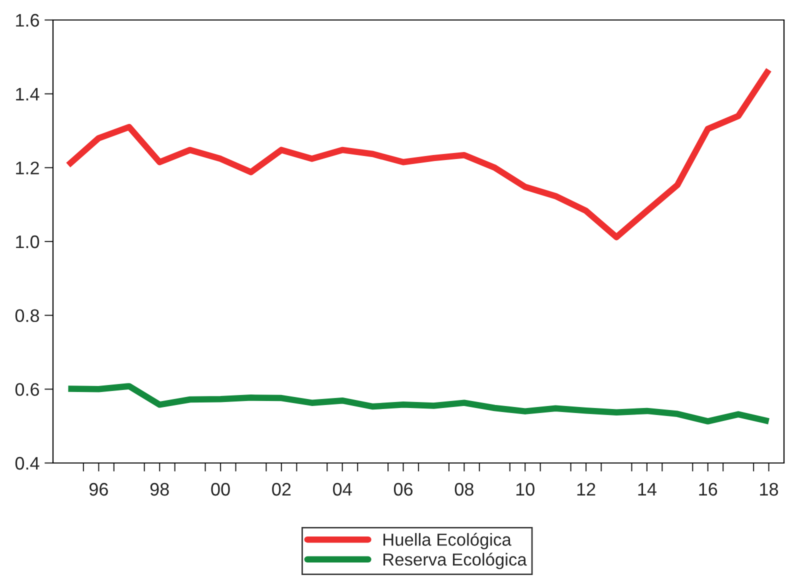 Image resolution: width=787 pixels, height=583 pixels. I want to click on x-tick-label: 08, so click(464, 489).